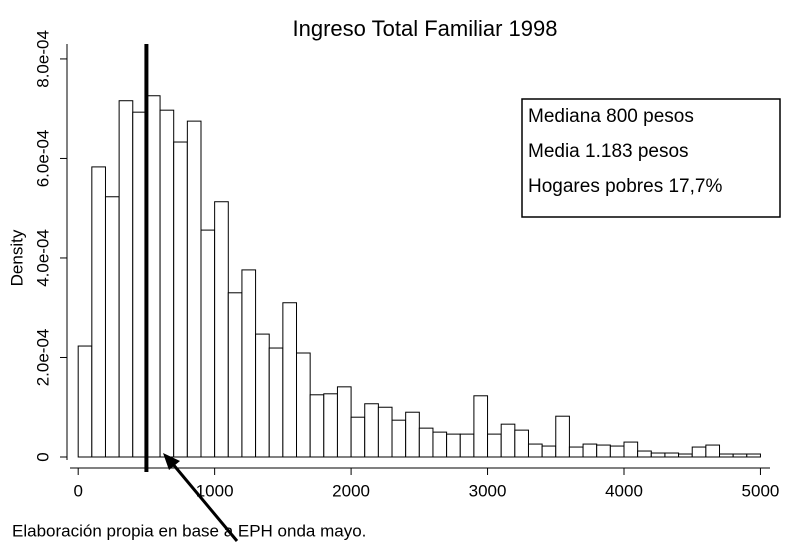 This screenshot has width=786, height=542. What do you see at coordinates (42, 159) in the screenshot?
I see `y-tick-label: 6.0e-04` at bounding box center [42, 159].